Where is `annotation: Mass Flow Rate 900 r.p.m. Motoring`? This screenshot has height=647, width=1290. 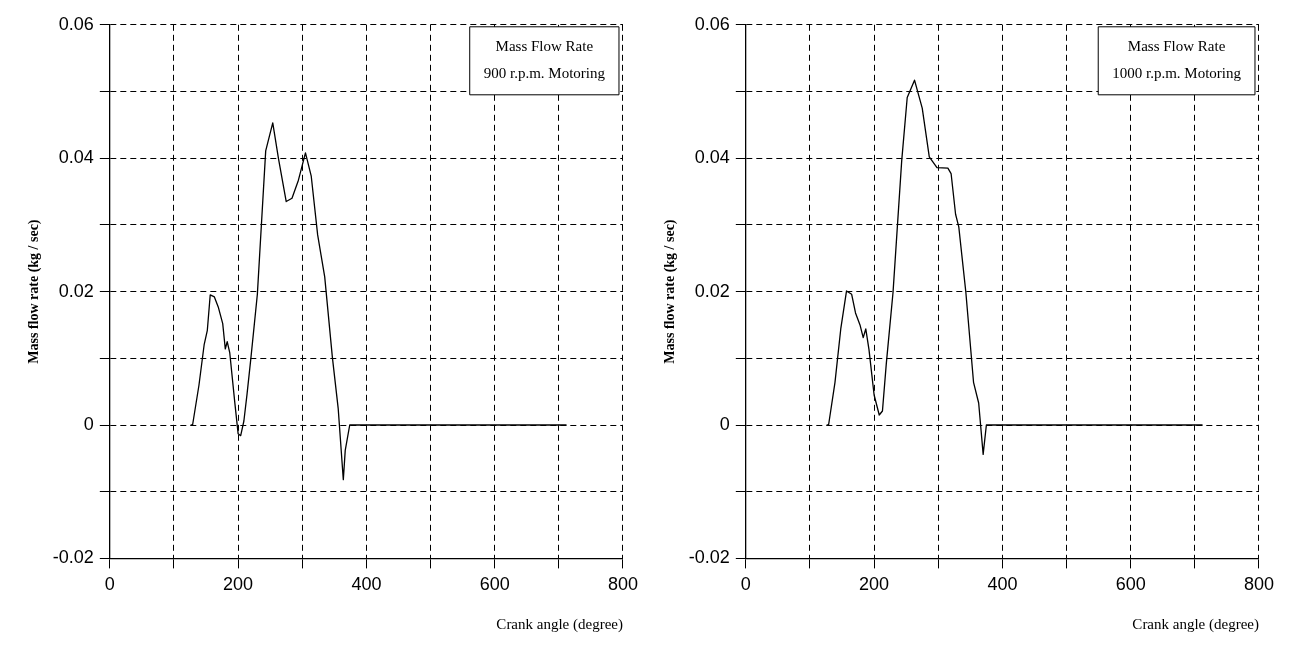
annotation: Mass Flow Rate 900 r.p.m. Motoring is located at coordinates (544, 59).